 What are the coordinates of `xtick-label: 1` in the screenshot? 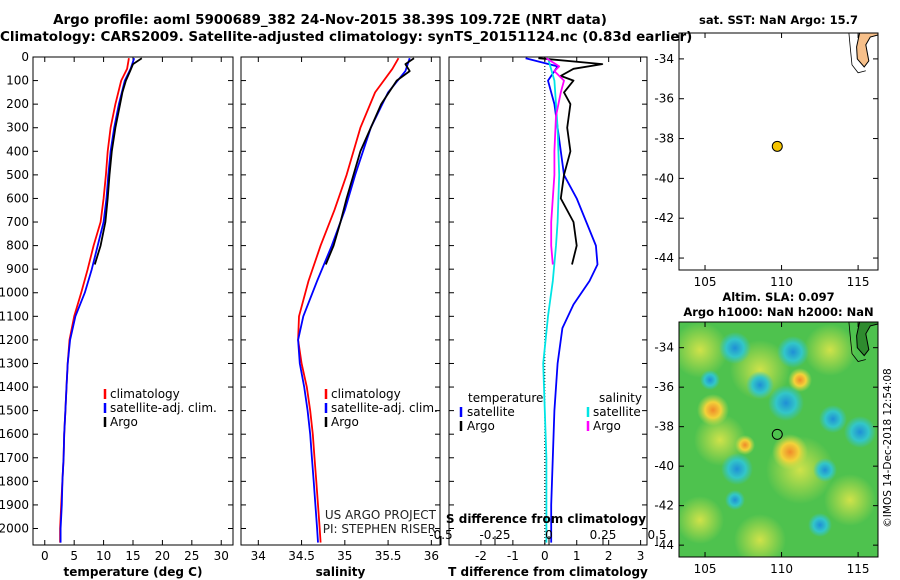 It's located at (577, 556).